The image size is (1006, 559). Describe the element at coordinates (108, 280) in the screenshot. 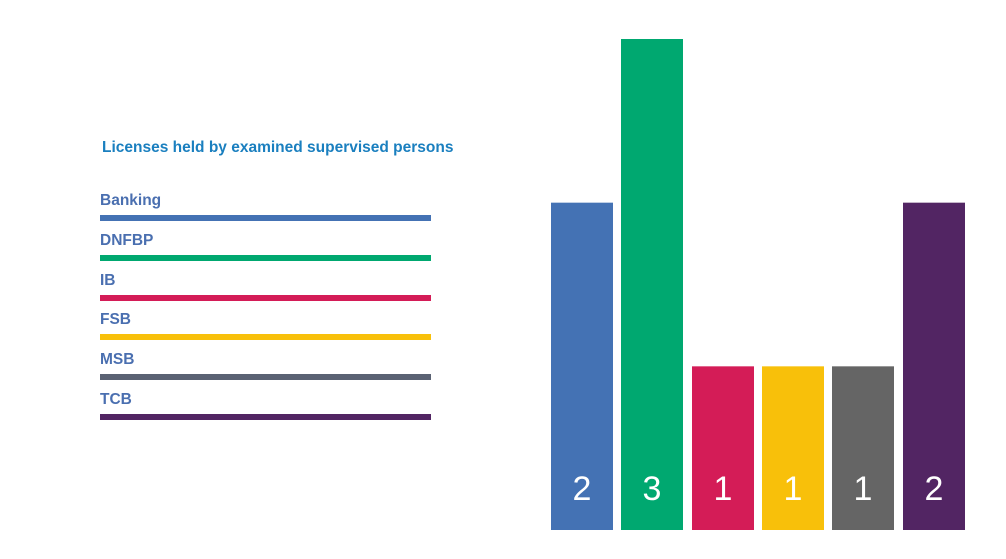

I see `legend-label: IB` at that location.